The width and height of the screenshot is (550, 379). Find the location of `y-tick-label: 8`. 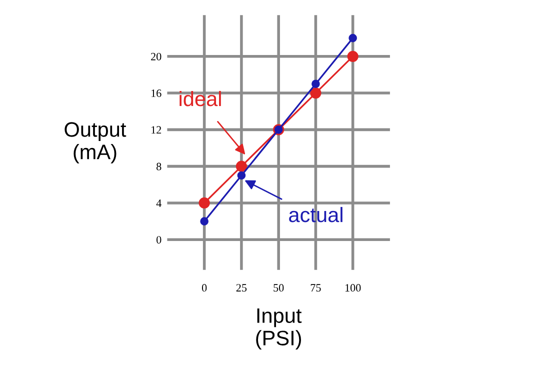

y-tick-label: 8 is located at coordinates (159, 166).